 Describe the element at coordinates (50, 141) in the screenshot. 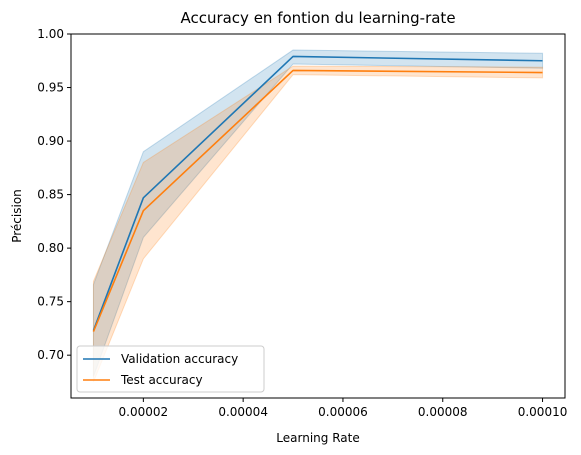

I see `y-tick-label: 0.90` at that location.